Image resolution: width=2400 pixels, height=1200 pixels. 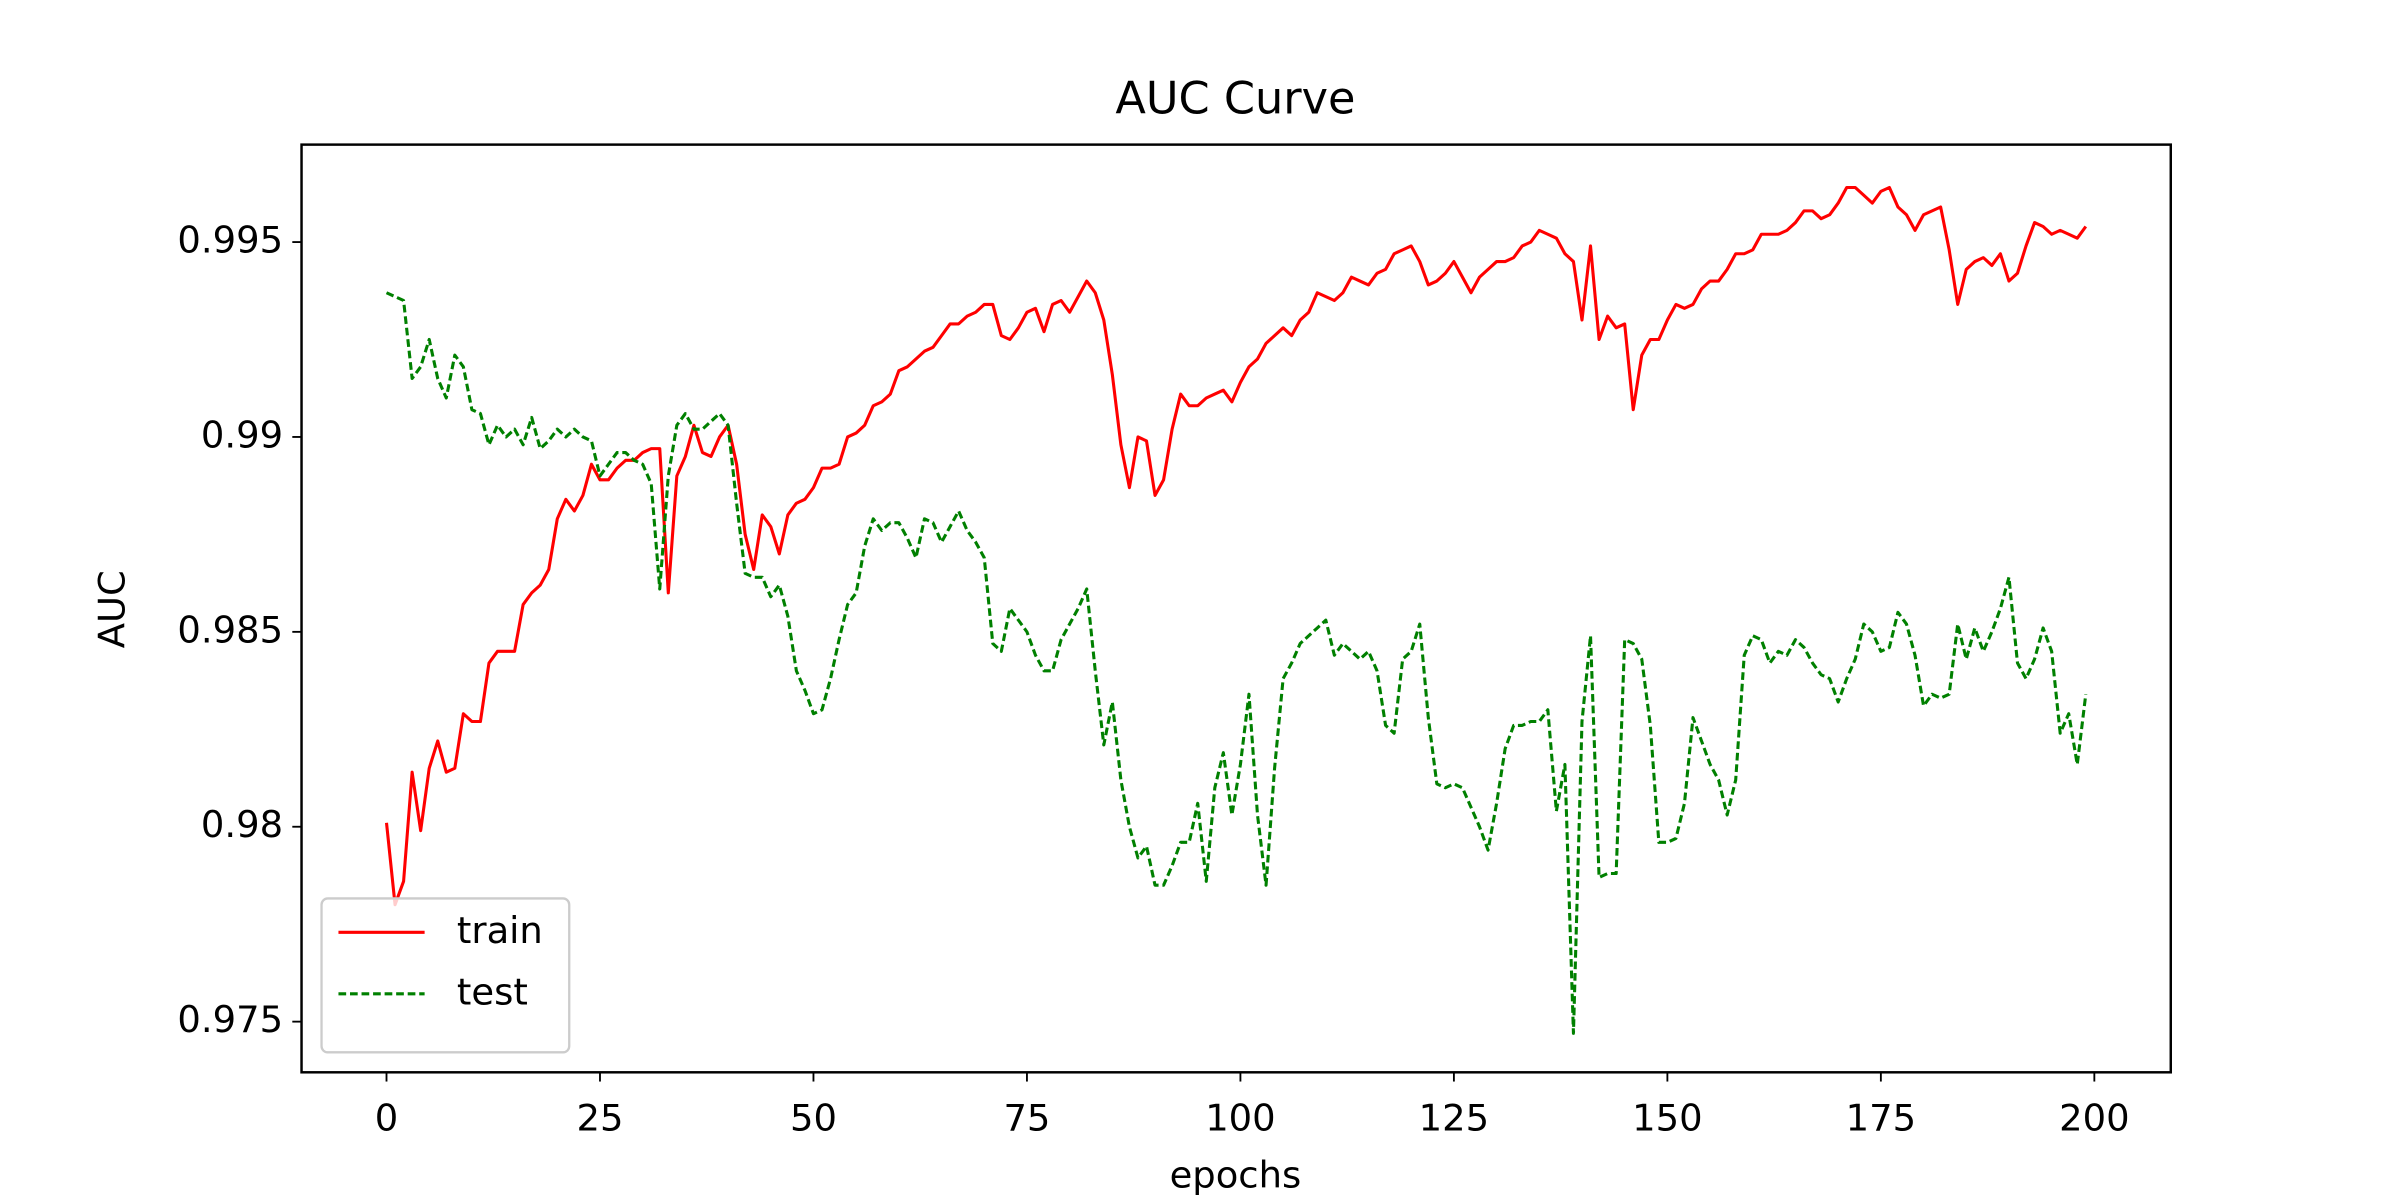 What do you see at coordinates (1454, 1118) in the screenshot?
I see `x-tick-label: 125` at bounding box center [1454, 1118].